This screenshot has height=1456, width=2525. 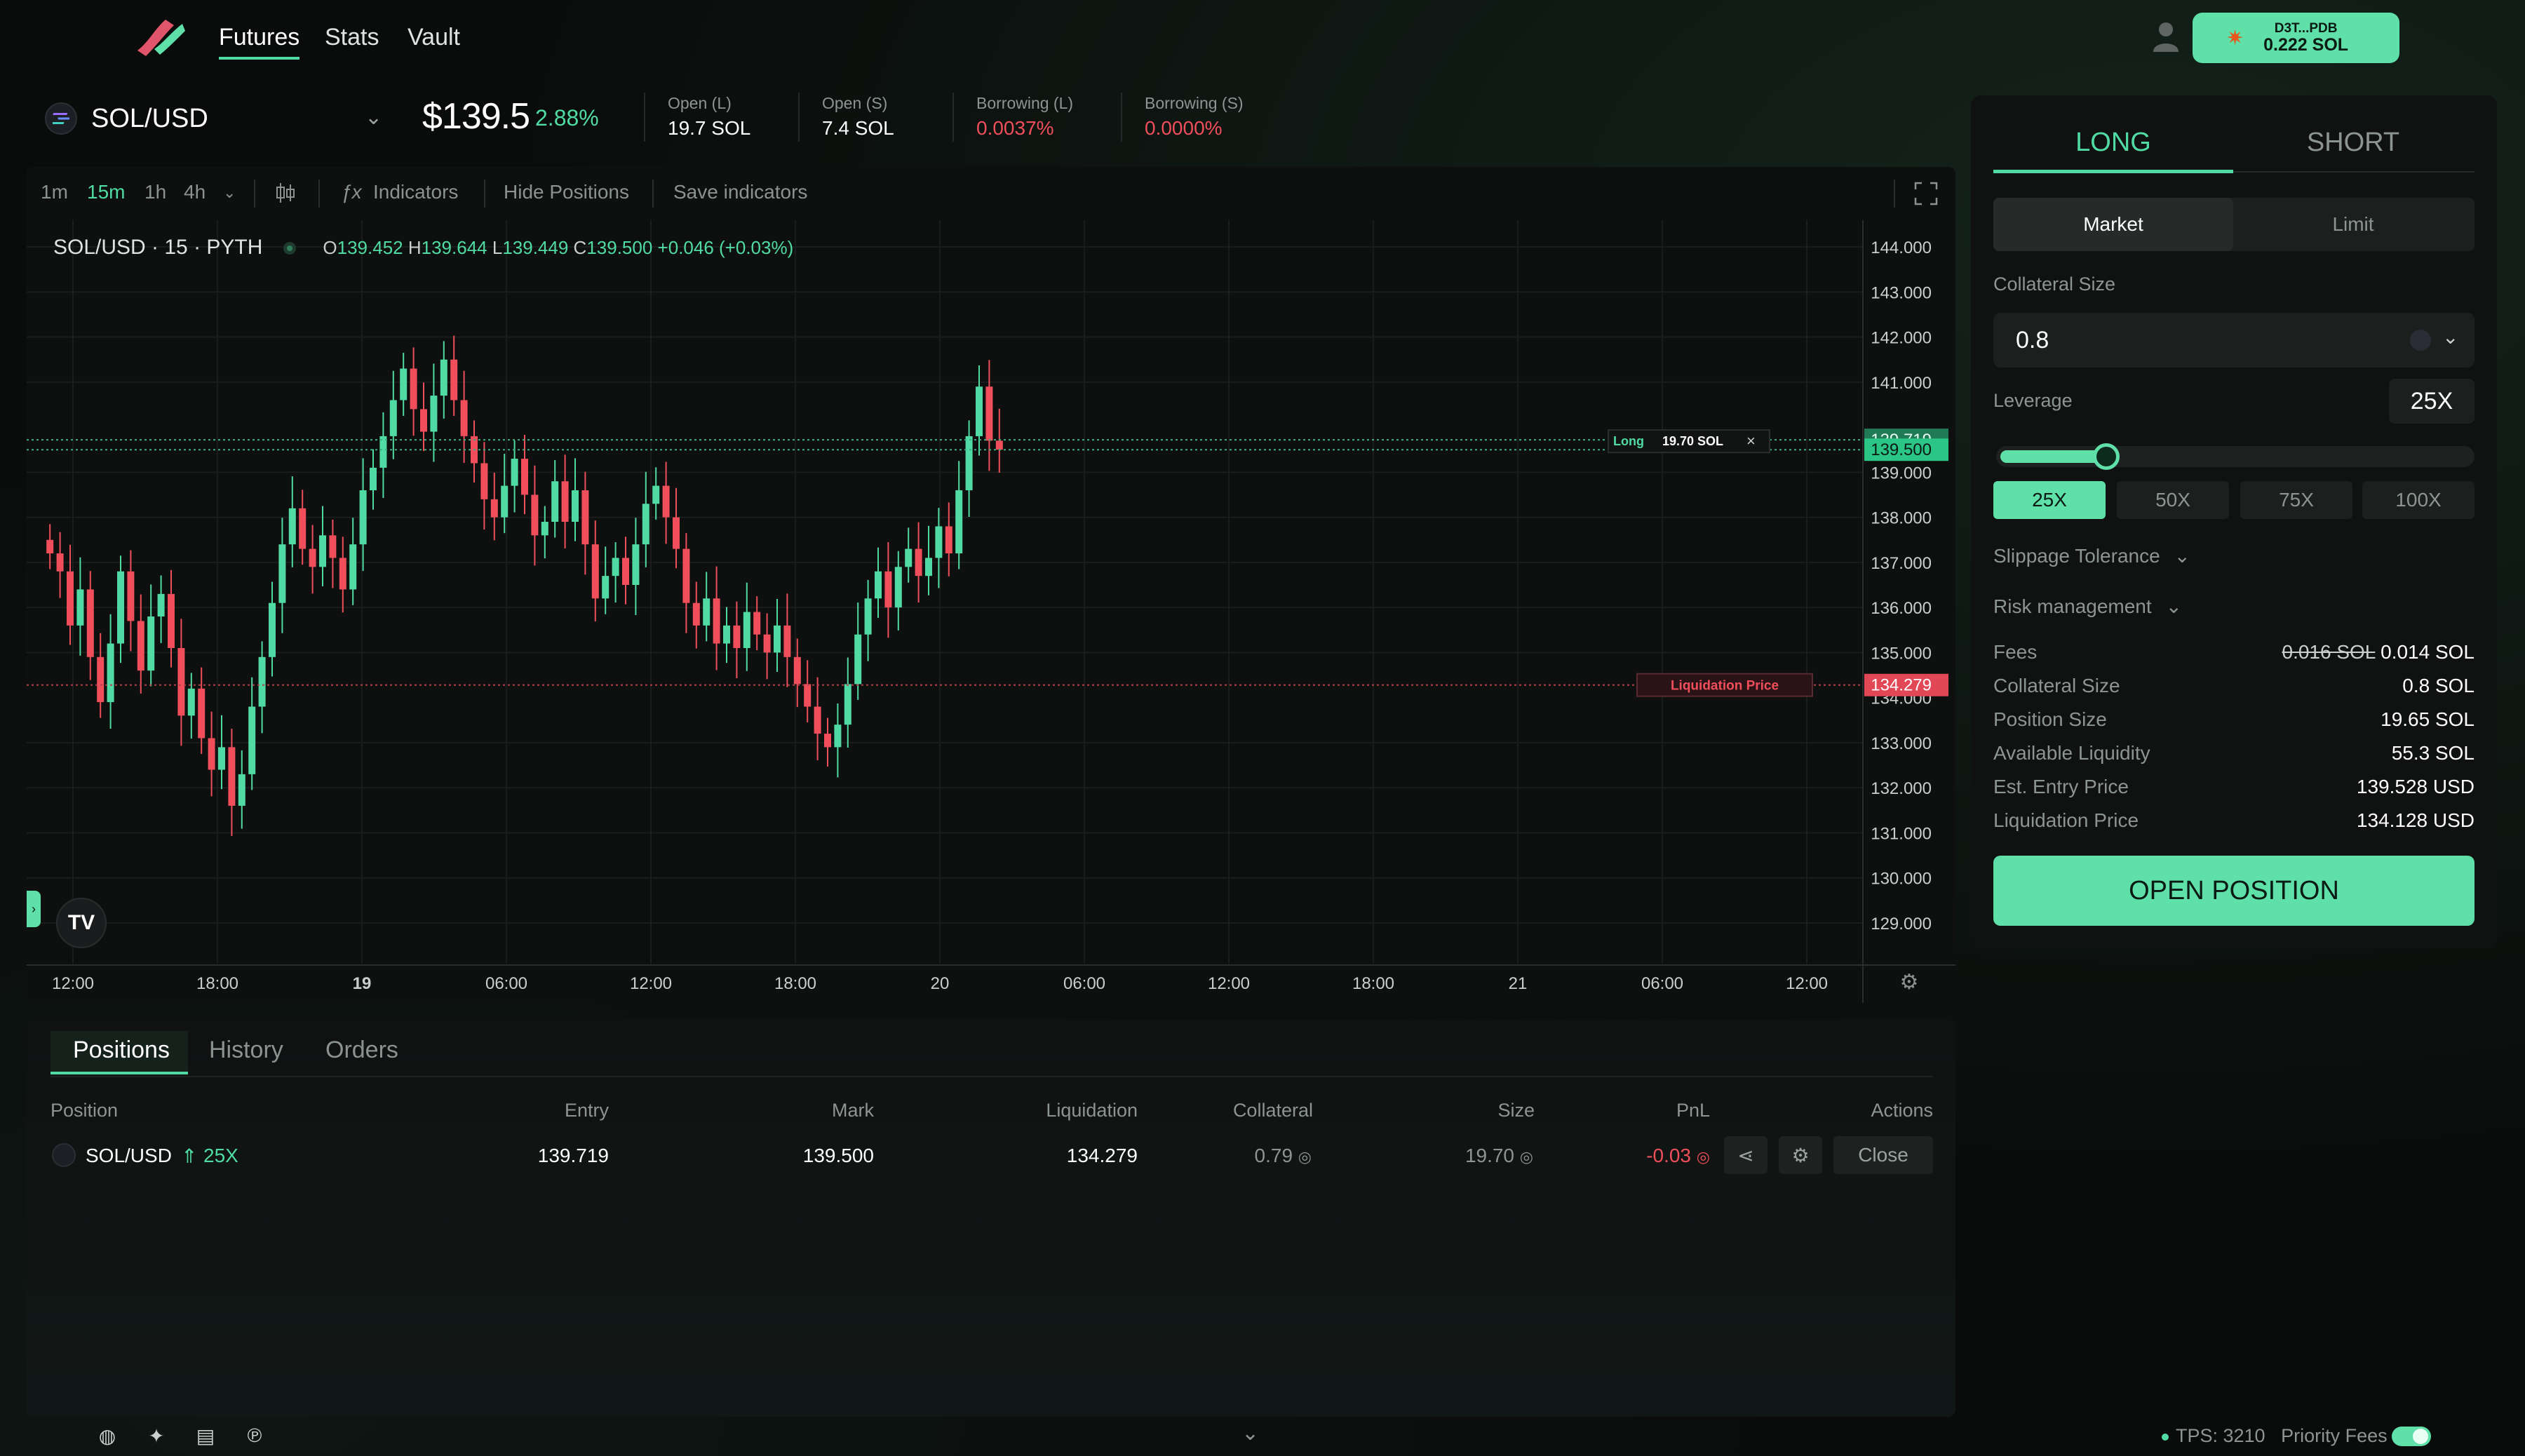 I want to click on network-status: TPS: 3210 Priority Fees, so click(x=2275, y=1436).